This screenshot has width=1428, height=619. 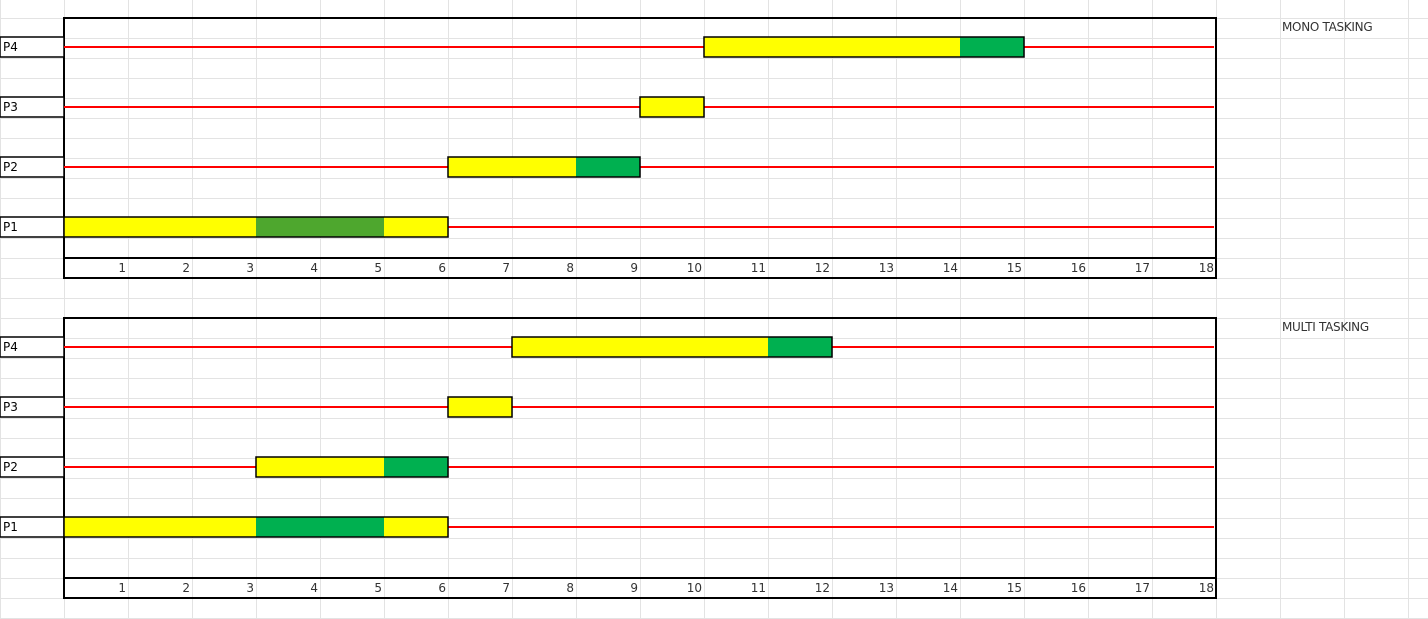 I want to click on multi-bar-outline-p4, so click(x=672, y=347).